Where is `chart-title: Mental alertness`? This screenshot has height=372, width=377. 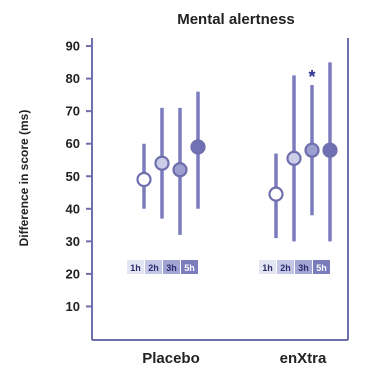
chart-title: Mental alertness is located at coordinates (236, 19).